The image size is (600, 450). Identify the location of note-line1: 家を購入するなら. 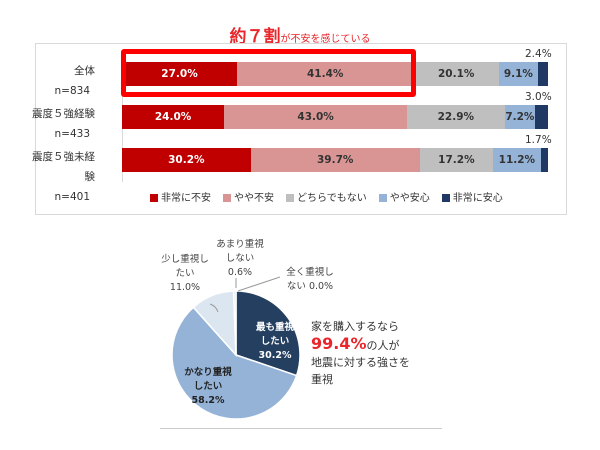
(355, 326).